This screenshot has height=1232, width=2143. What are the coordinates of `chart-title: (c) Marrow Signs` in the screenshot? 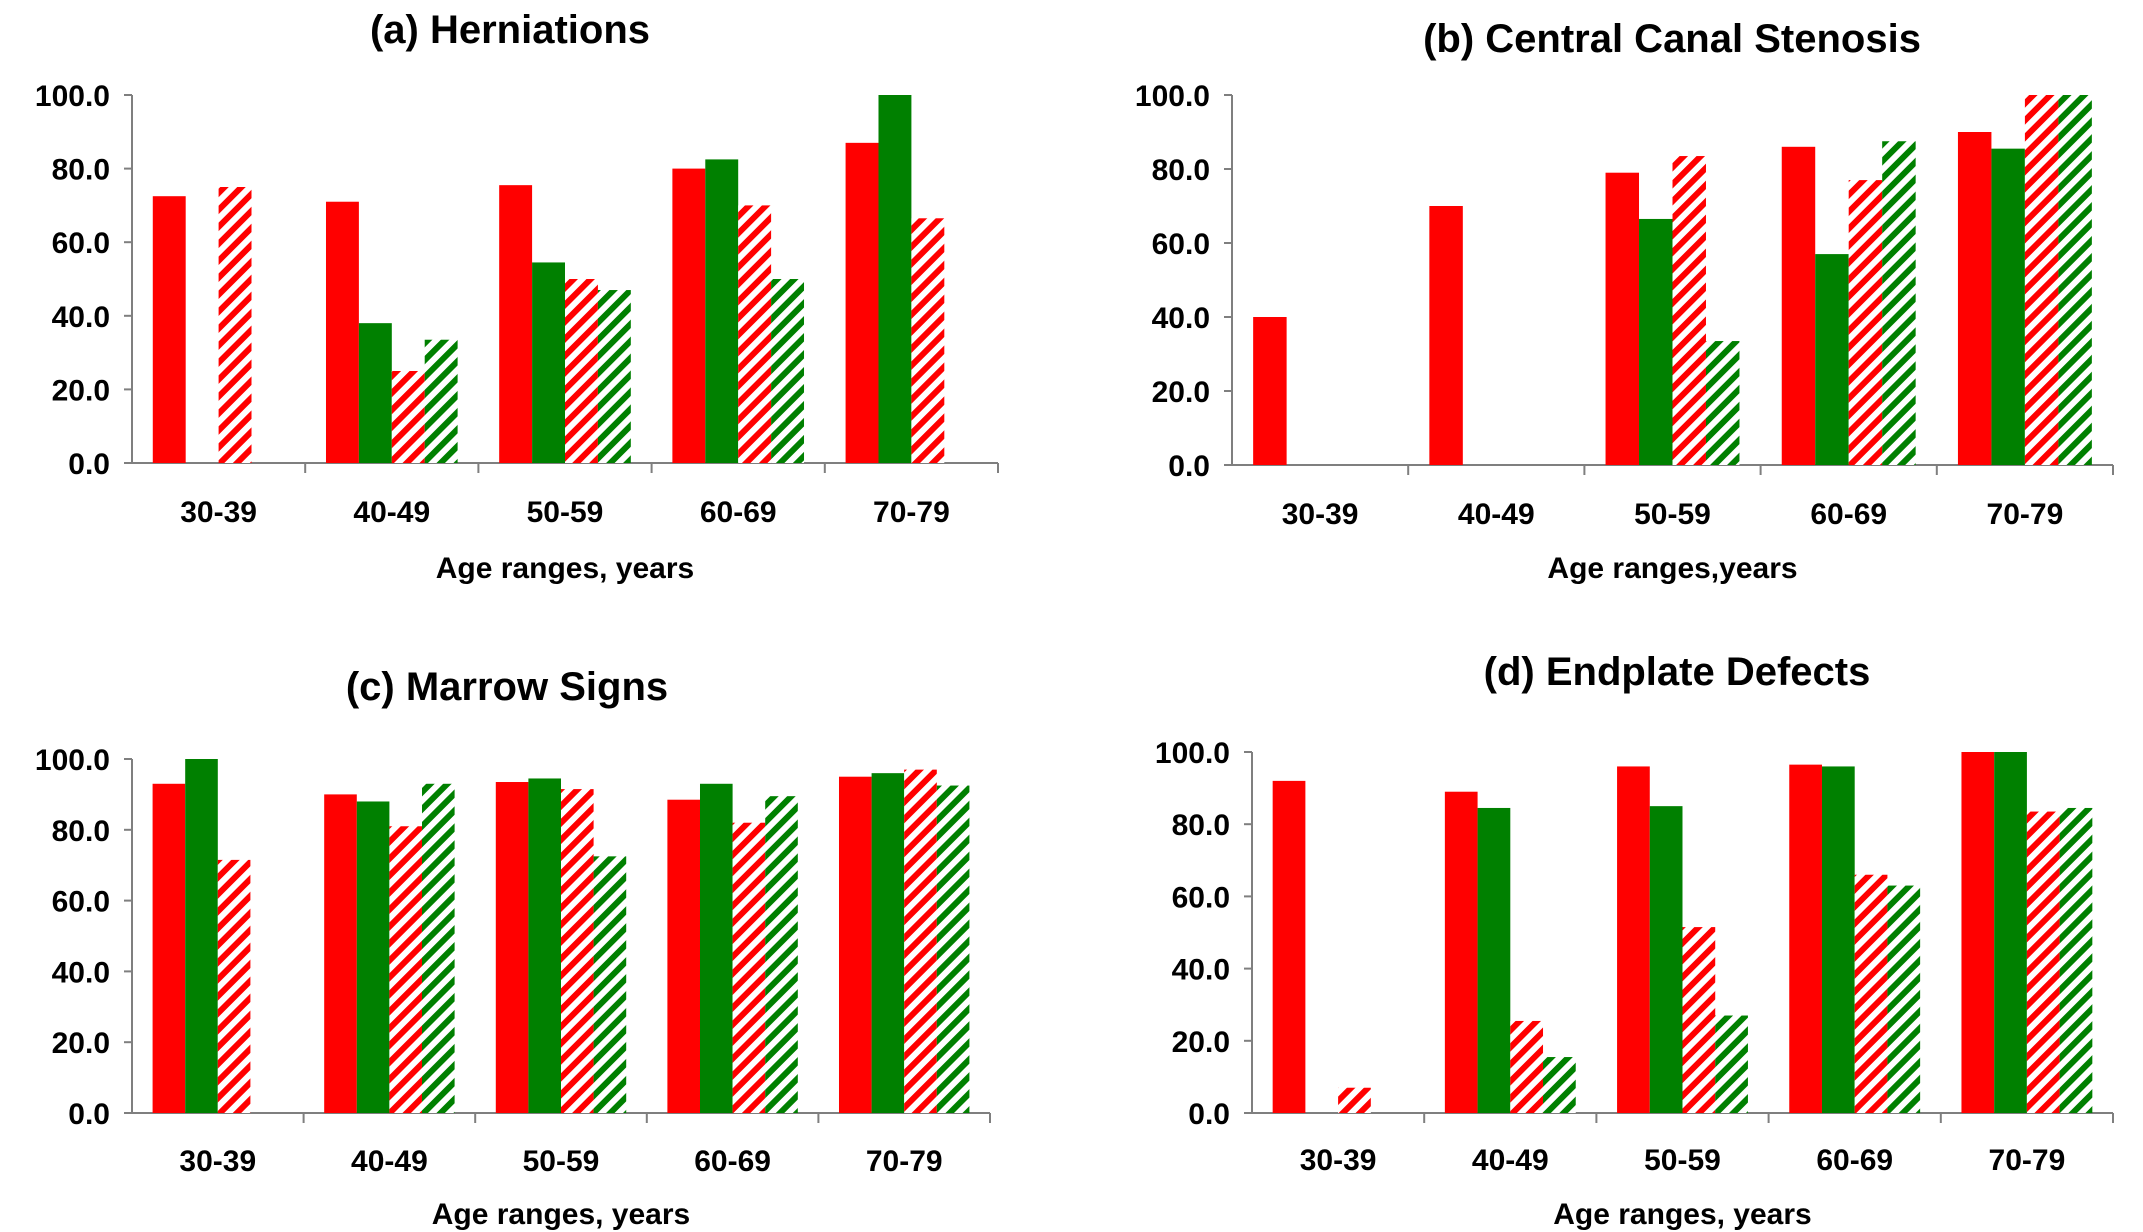 It's located at (507, 687).